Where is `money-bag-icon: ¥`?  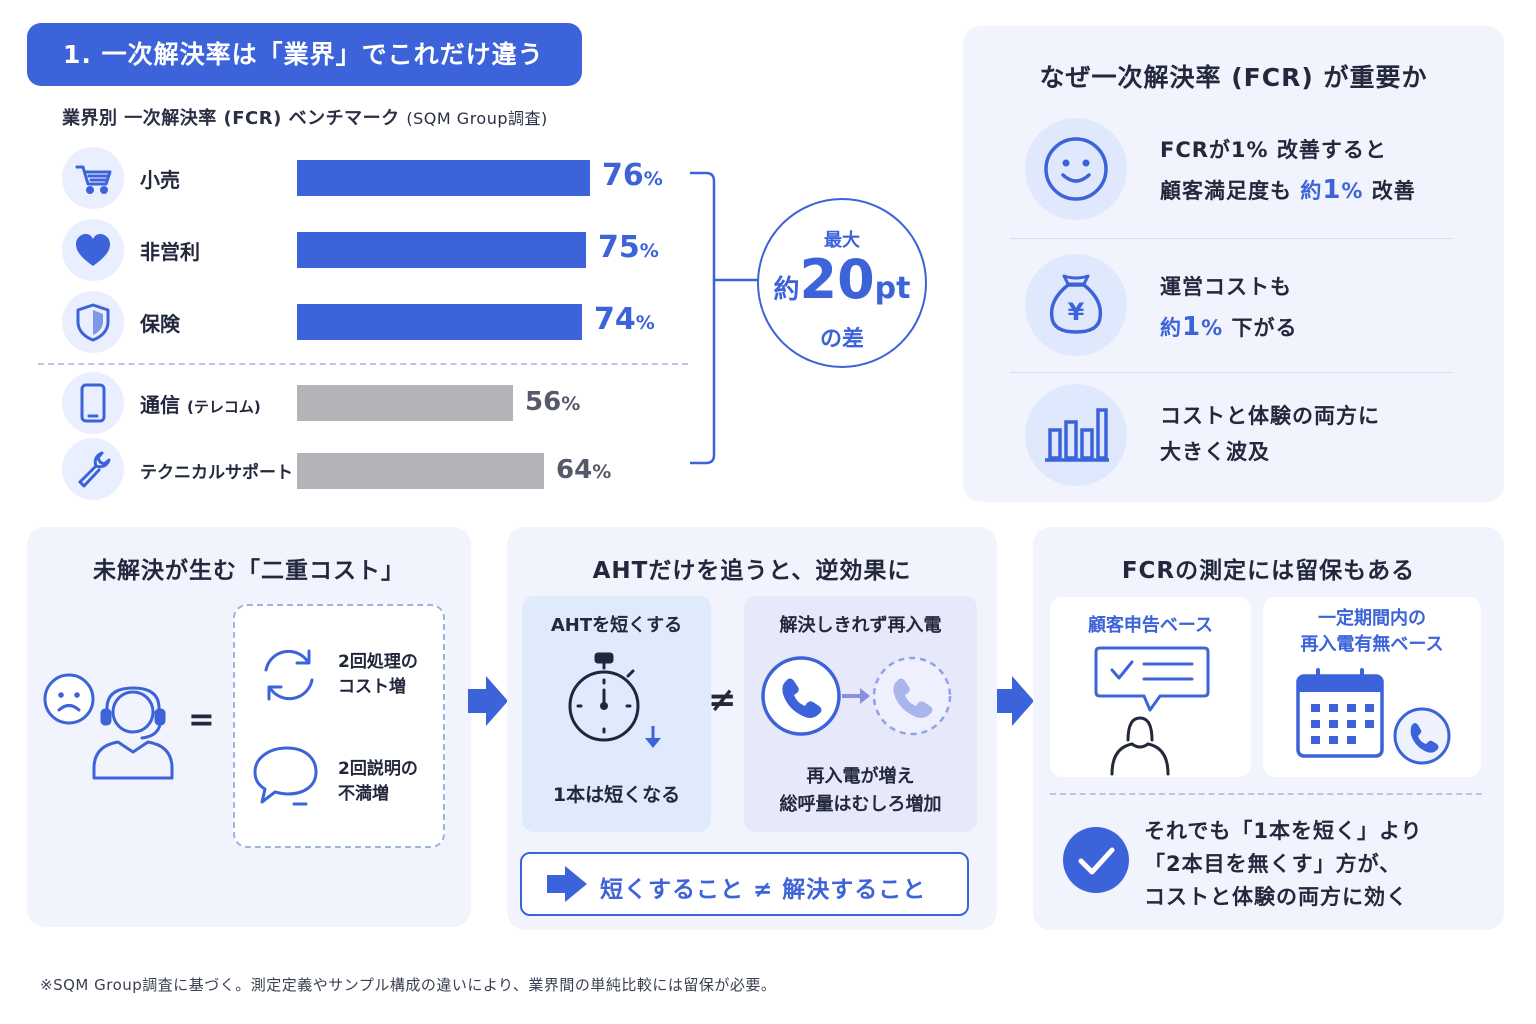
money-bag-icon: ¥ is located at coordinates (1076, 305).